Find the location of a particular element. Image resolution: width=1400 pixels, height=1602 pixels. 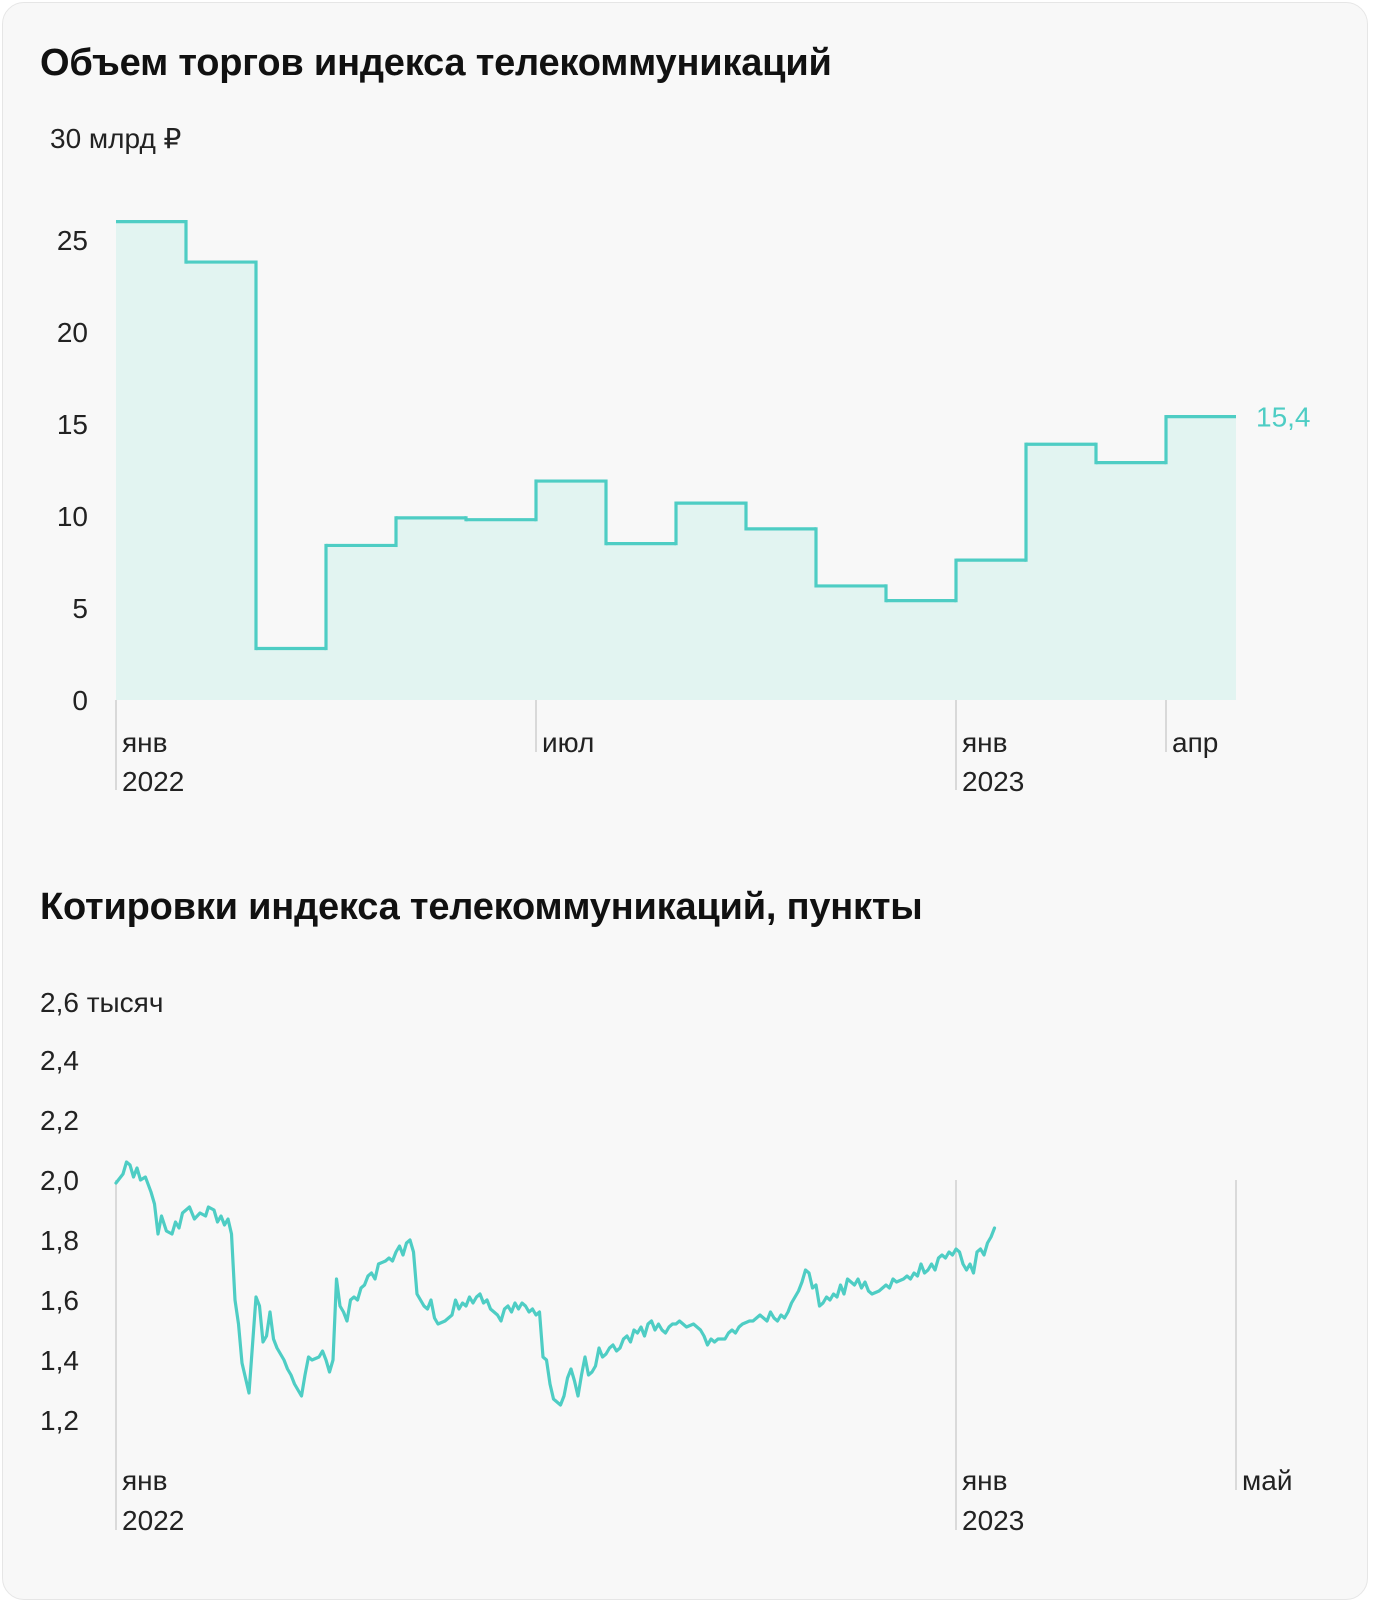

y-tick-label: 20 is located at coordinates (72, 332).